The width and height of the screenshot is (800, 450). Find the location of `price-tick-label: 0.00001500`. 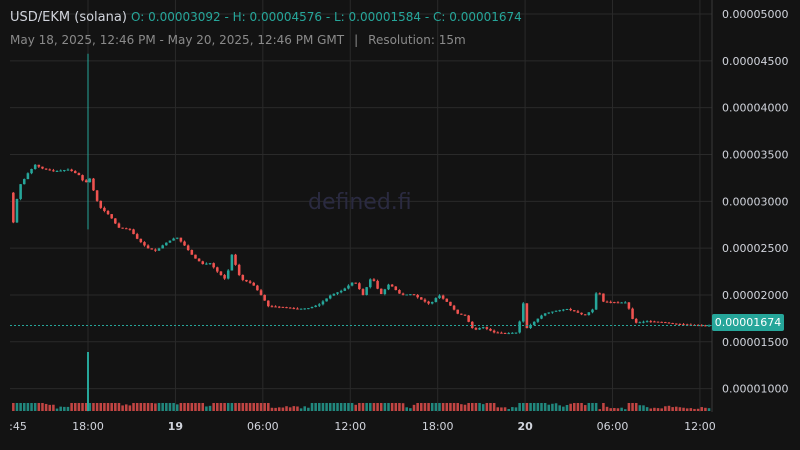

price-tick-label: 0.00001500 is located at coordinates (755, 342).